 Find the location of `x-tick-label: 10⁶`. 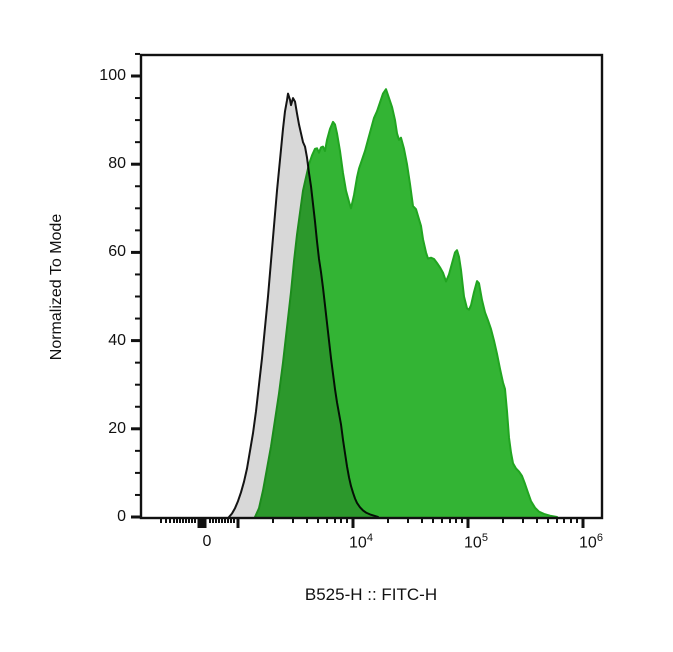

x-tick-label: 10⁶ is located at coordinates (591, 542).